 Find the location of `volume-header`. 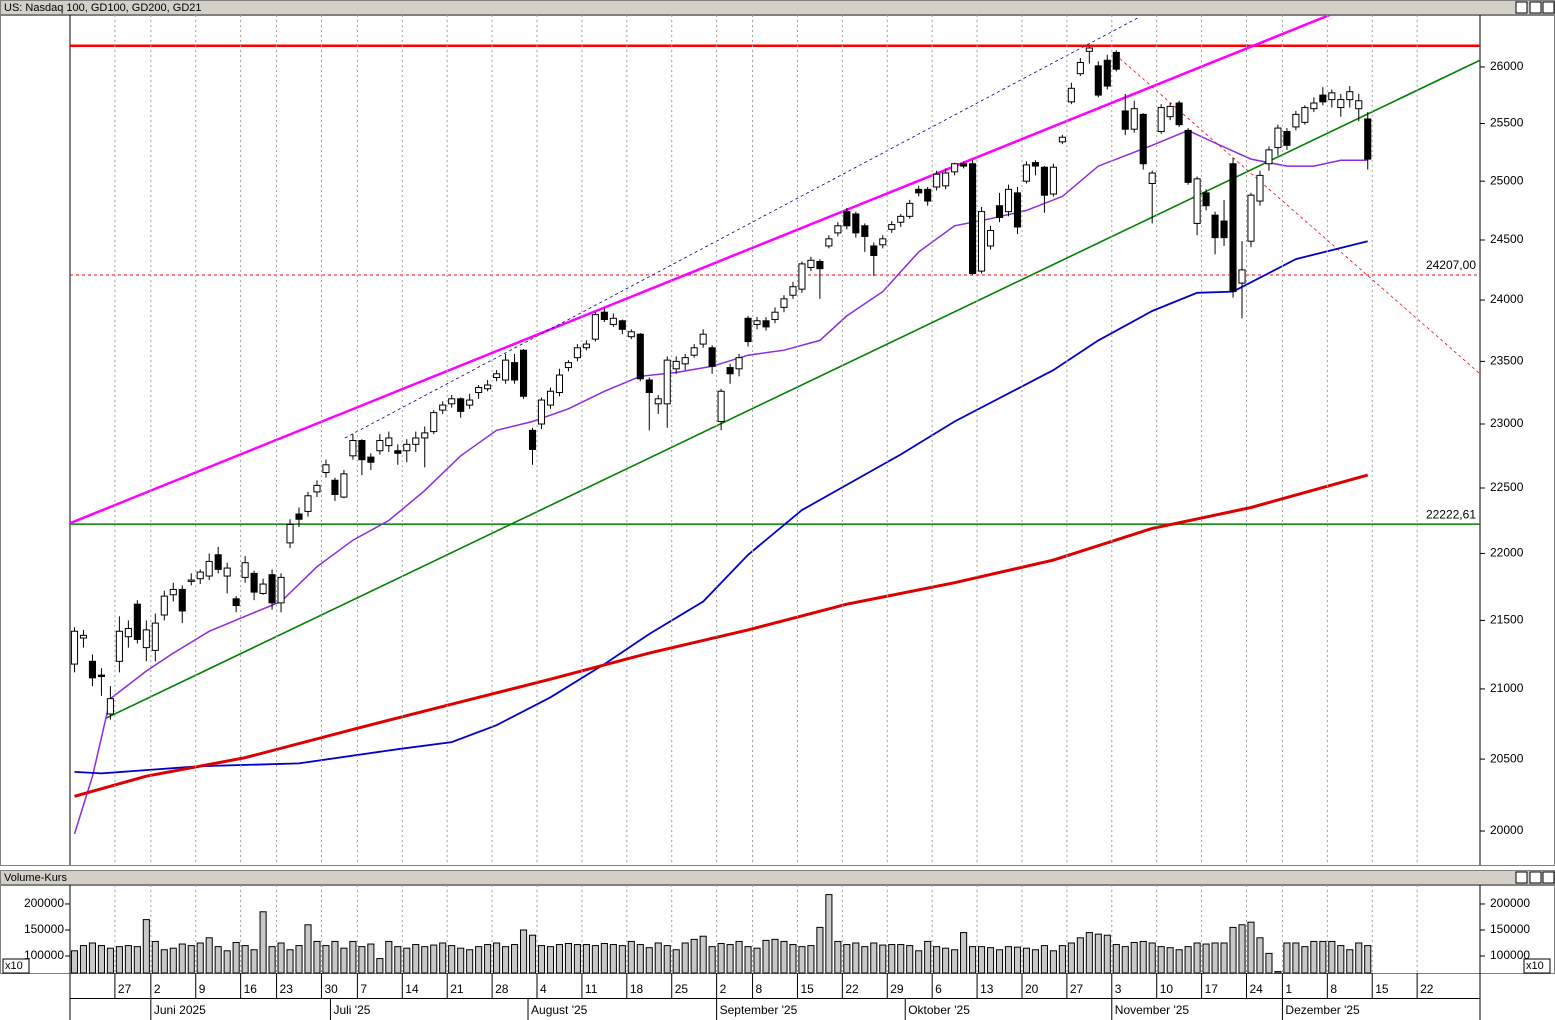

volume-header is located at coordinates (777, 877).